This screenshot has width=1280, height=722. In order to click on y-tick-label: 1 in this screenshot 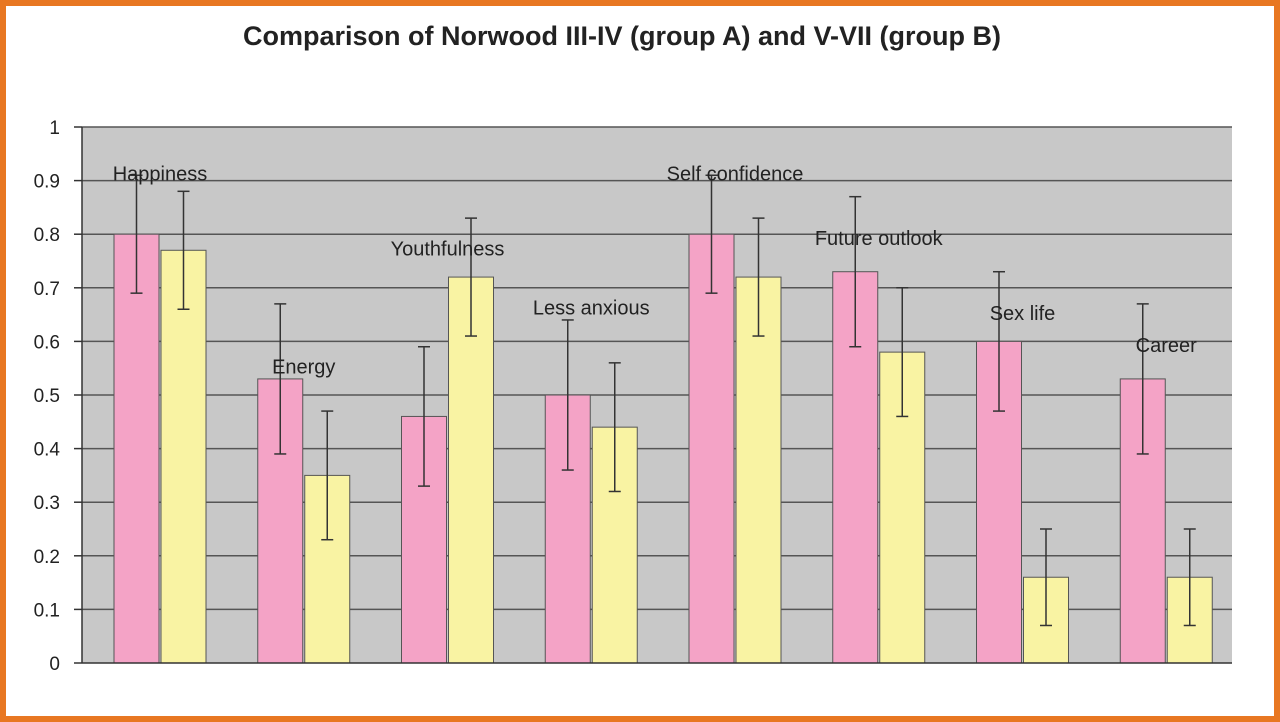, I will do `click(54, 128)`.